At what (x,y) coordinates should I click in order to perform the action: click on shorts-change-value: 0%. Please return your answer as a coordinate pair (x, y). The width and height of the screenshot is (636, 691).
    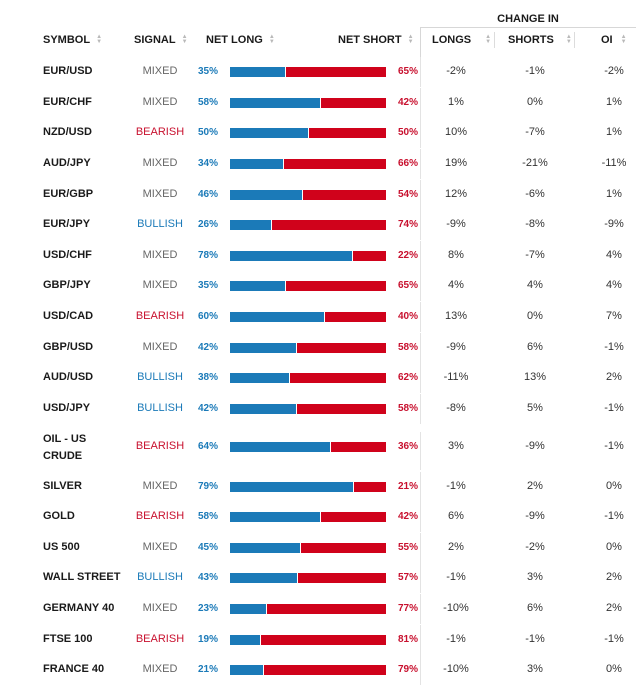
    Looking at the image, I should click on (535, 102).